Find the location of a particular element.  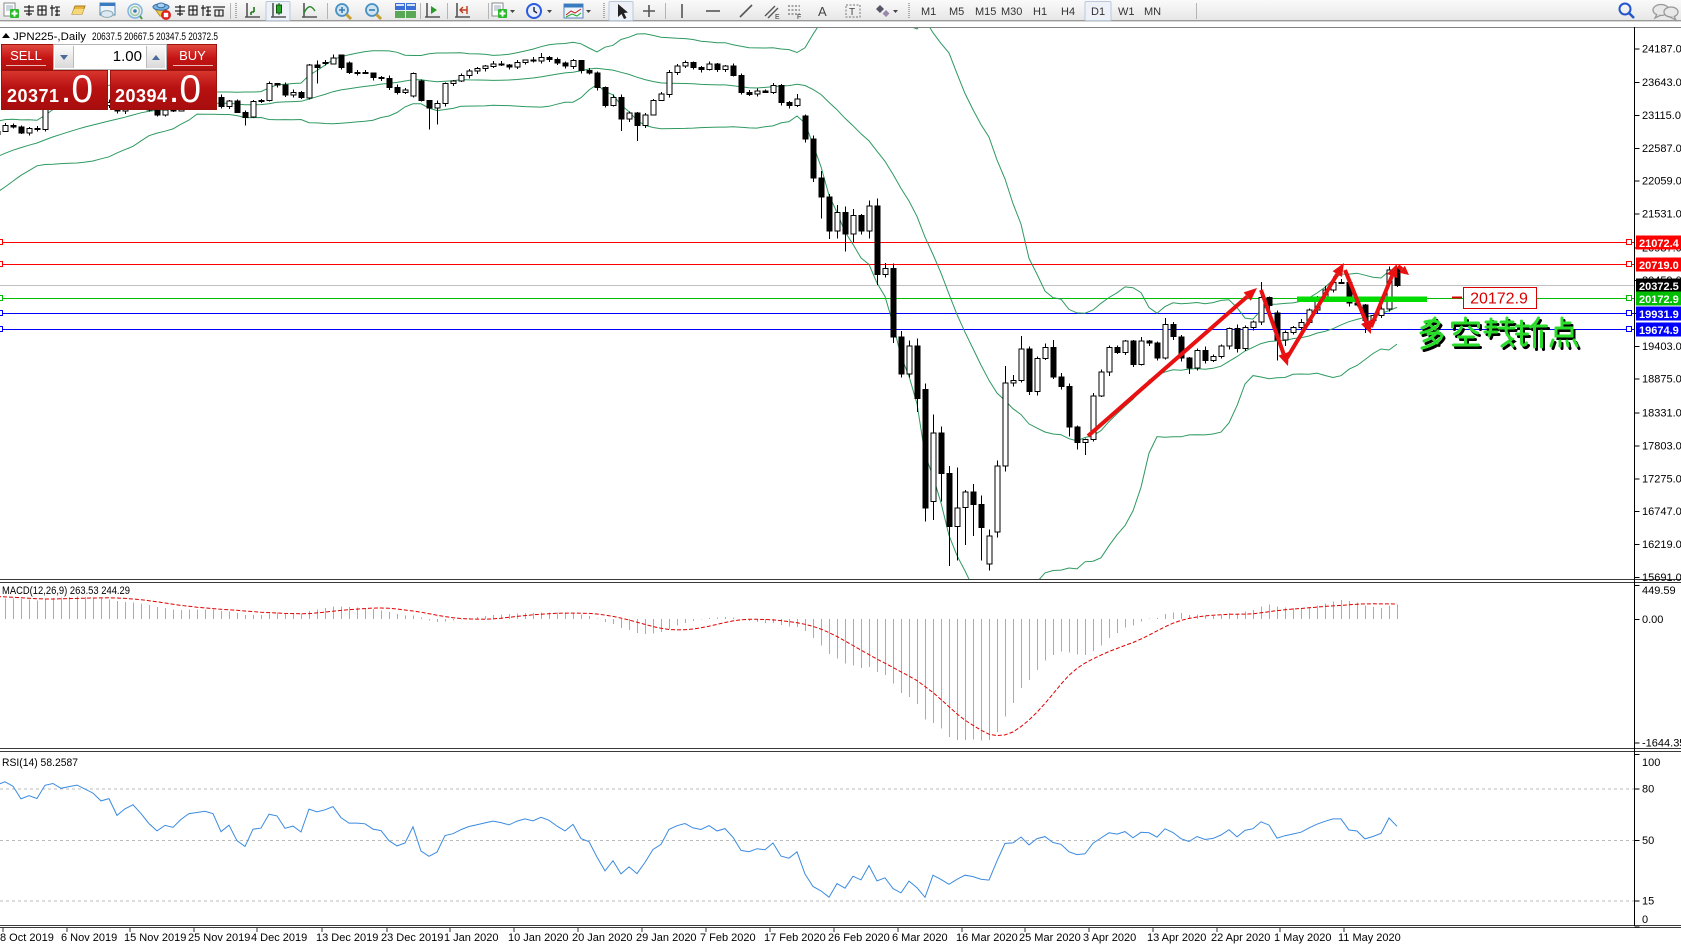

svg-text: 29 Jan 2020 is located at coordinates (666, 938).